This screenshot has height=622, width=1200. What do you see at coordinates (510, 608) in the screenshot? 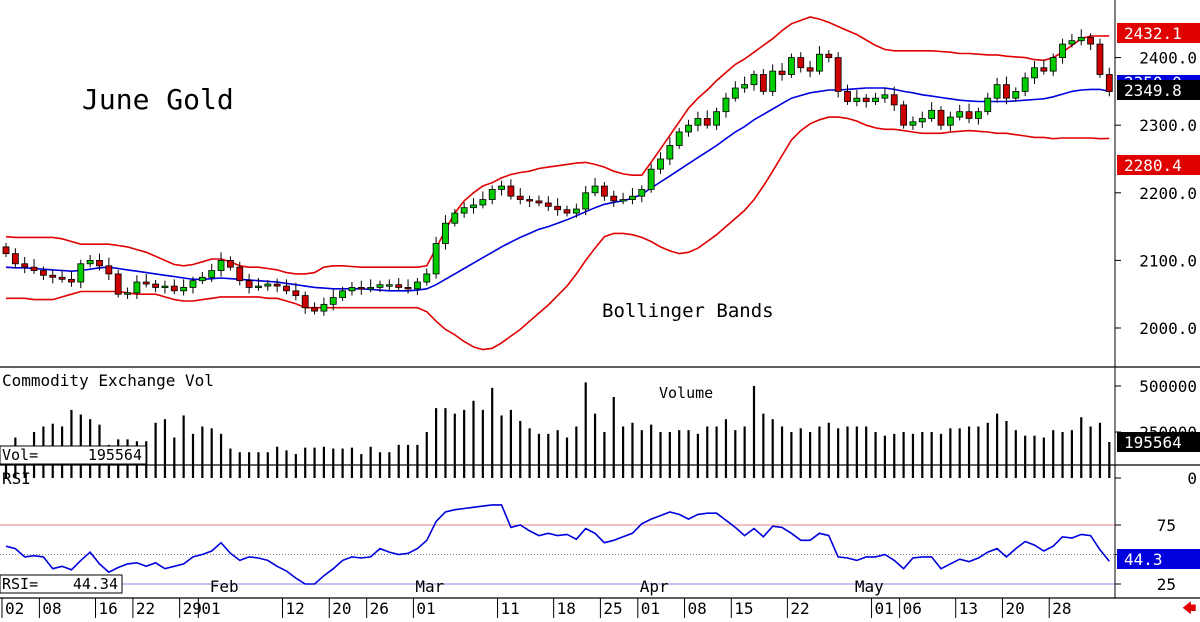
I see `x-tick-label: 11` at bounding box center [510, 608].